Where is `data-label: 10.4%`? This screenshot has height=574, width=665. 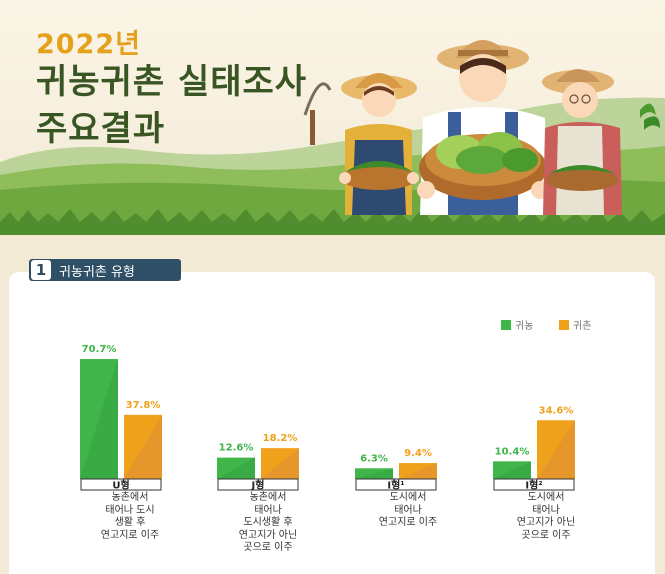
data-label: 10.4% is located at coordinates (512, 451).